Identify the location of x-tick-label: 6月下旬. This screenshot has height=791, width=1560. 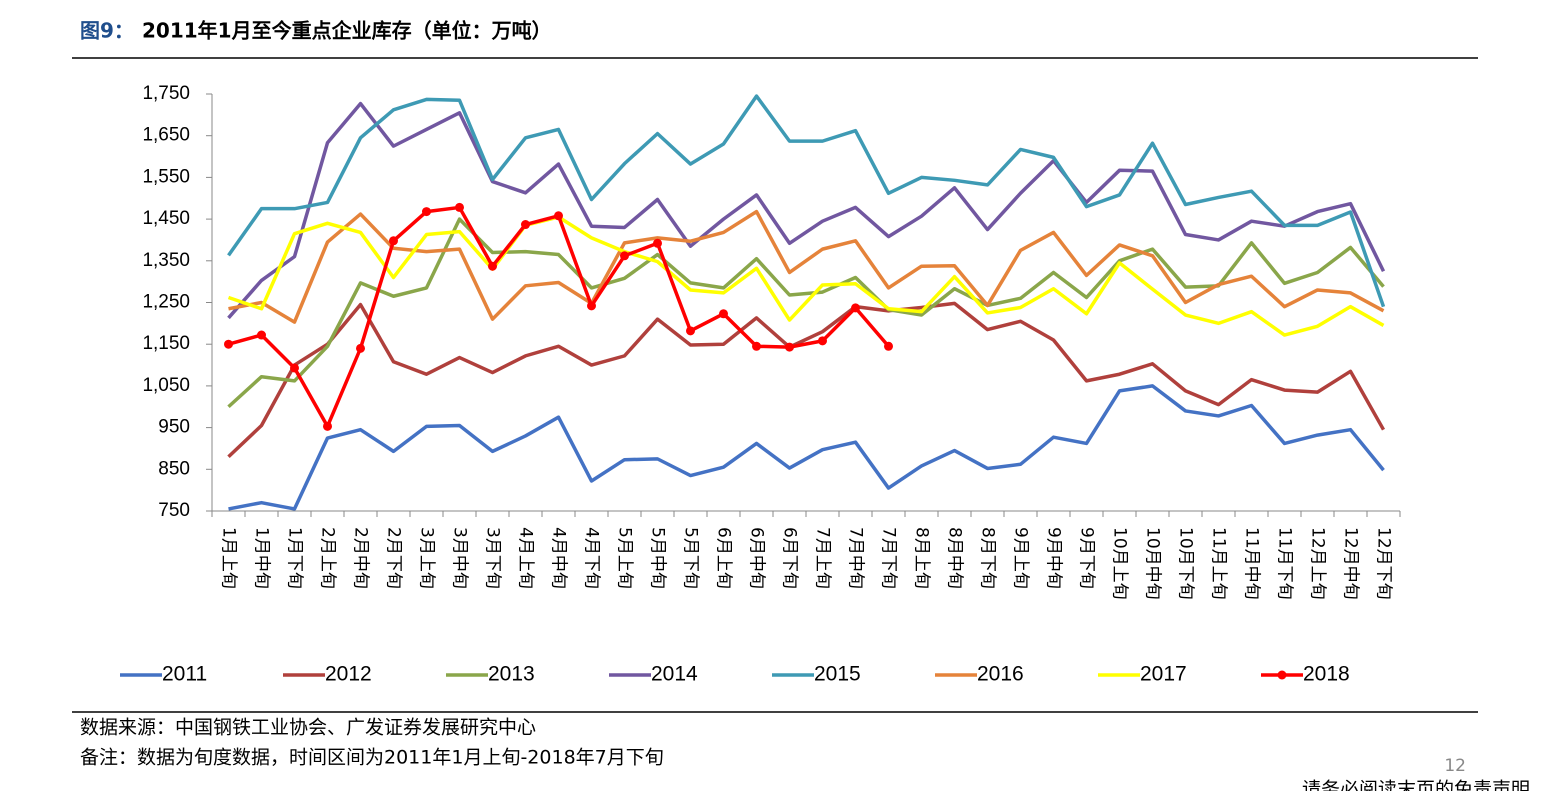
(790, 558).